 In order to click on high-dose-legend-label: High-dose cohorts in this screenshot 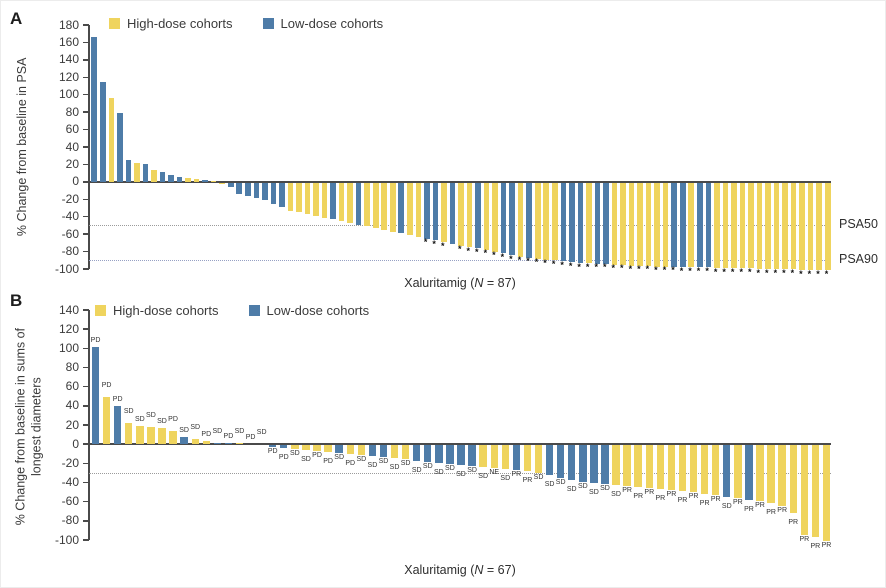, I will do `click(180, 23)`.